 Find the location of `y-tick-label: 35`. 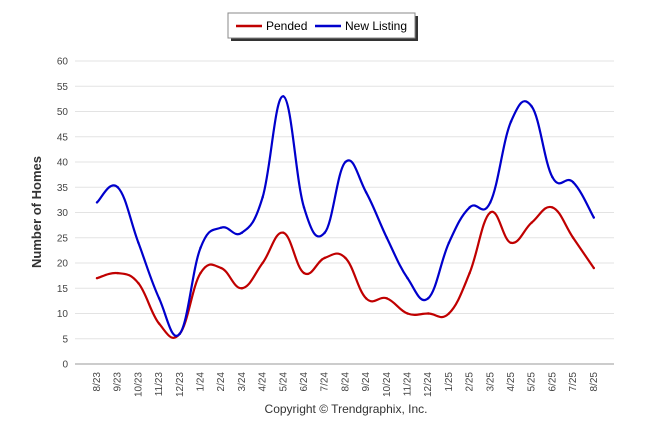

y-tick-label: 35 is located at coordinates (63, 188).